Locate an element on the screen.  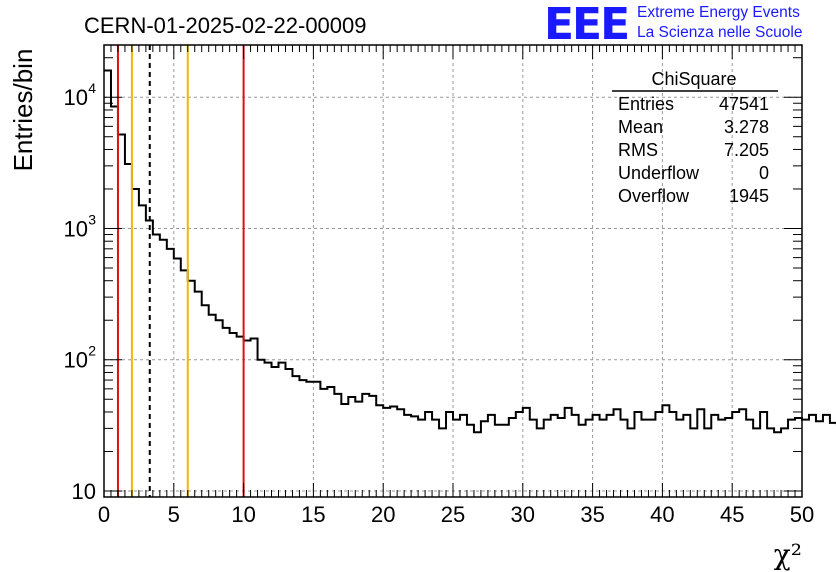
stats-title: ChiSquare is located at coordinates (693, 79).